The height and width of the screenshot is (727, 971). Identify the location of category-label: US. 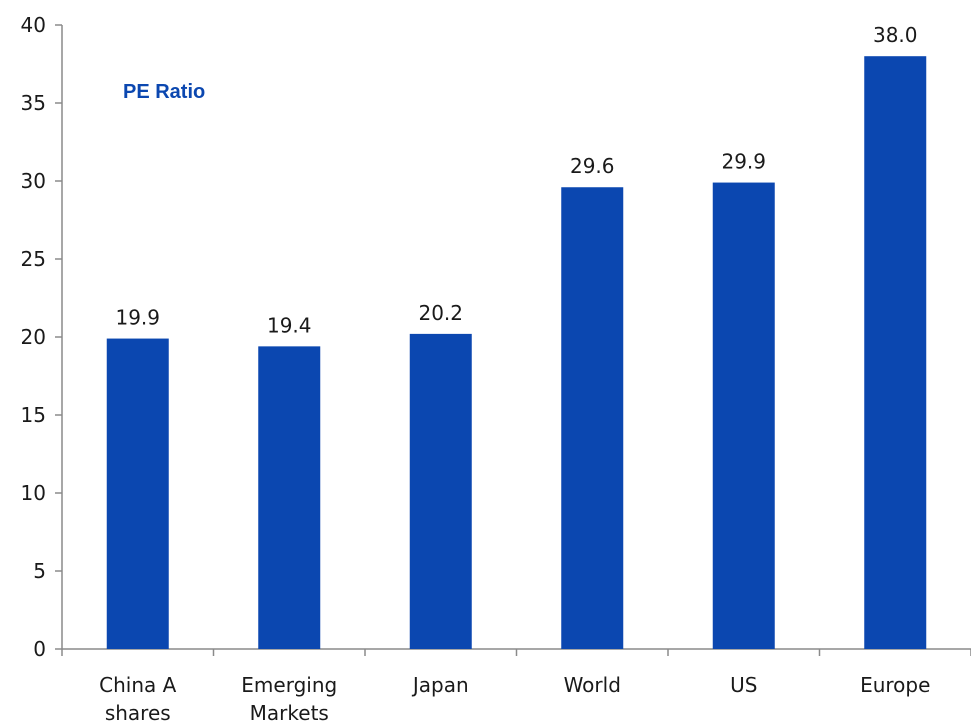
(743, 685).